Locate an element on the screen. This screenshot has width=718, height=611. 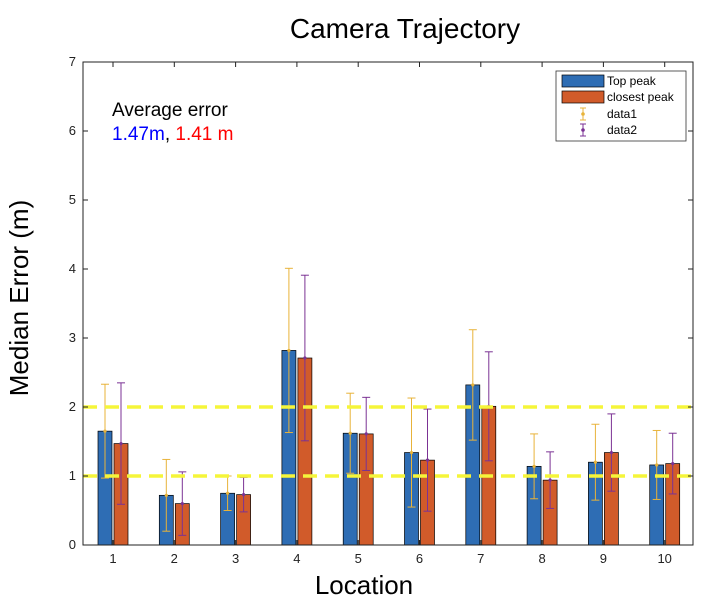
annotation-value-top-peak: 1.47m is located at coordinates (138, 134).